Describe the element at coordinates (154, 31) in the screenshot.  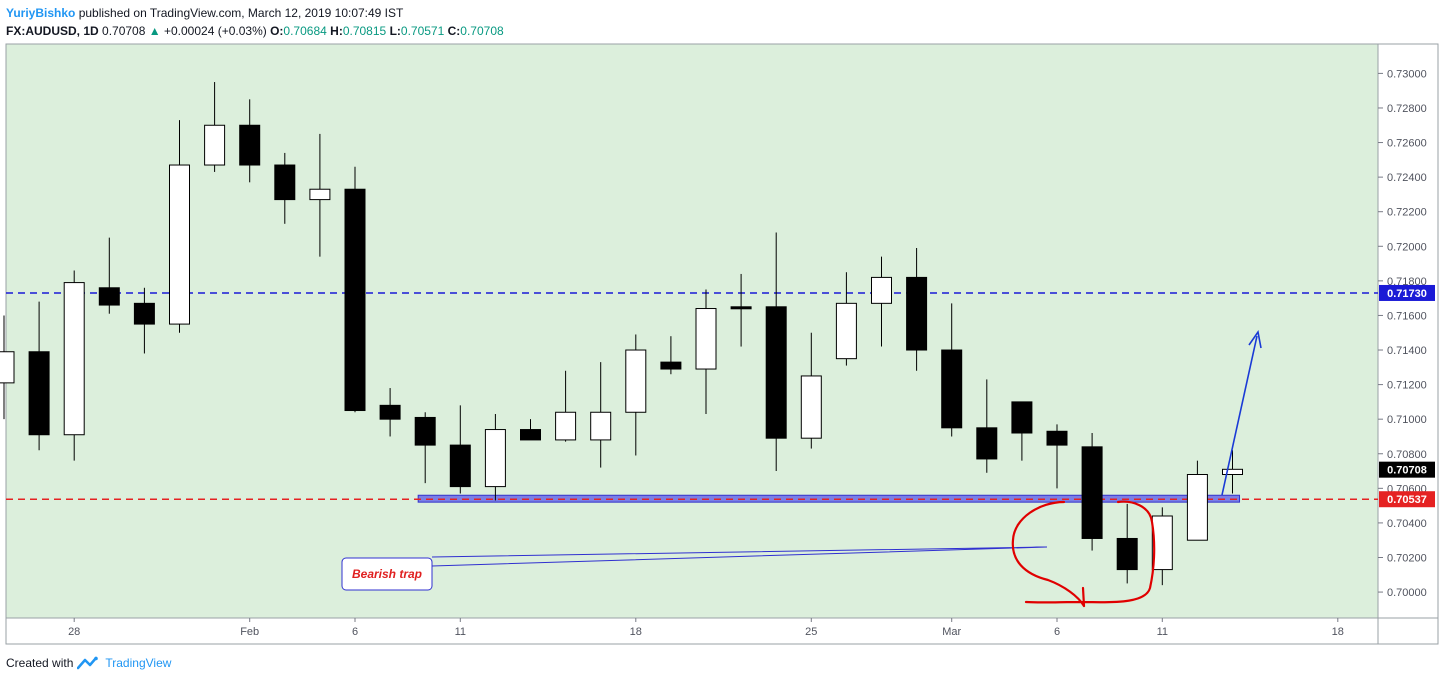
I see `up-triangle-icon: ▲` at that location.